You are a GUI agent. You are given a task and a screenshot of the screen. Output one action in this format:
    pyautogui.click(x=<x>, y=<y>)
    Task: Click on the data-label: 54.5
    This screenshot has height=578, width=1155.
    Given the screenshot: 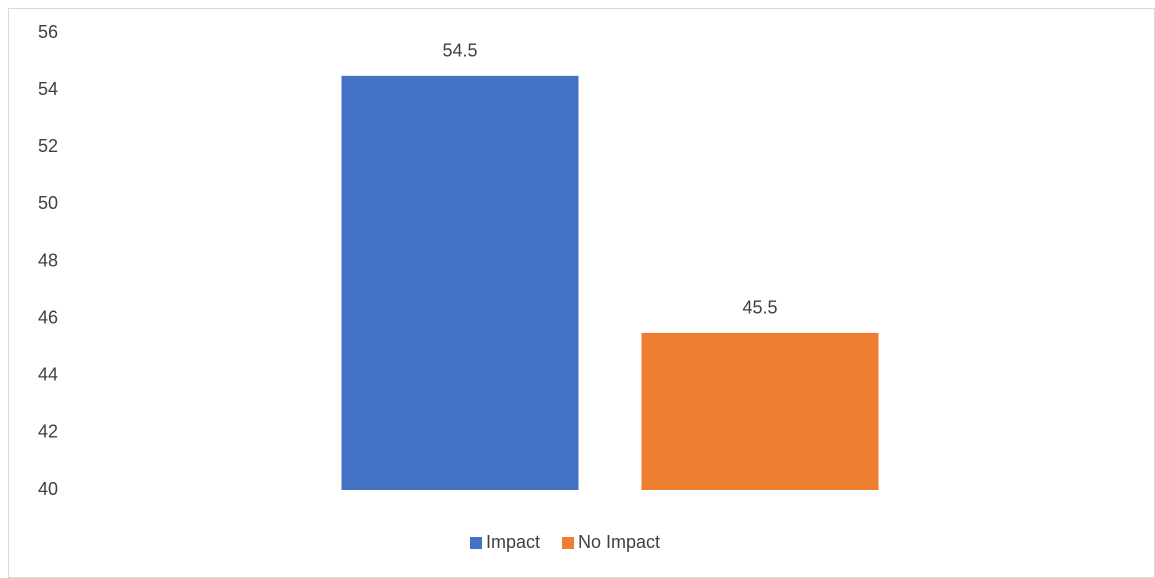 What is the action you would take?
    pyautogui.click(x=459, y=51)
    